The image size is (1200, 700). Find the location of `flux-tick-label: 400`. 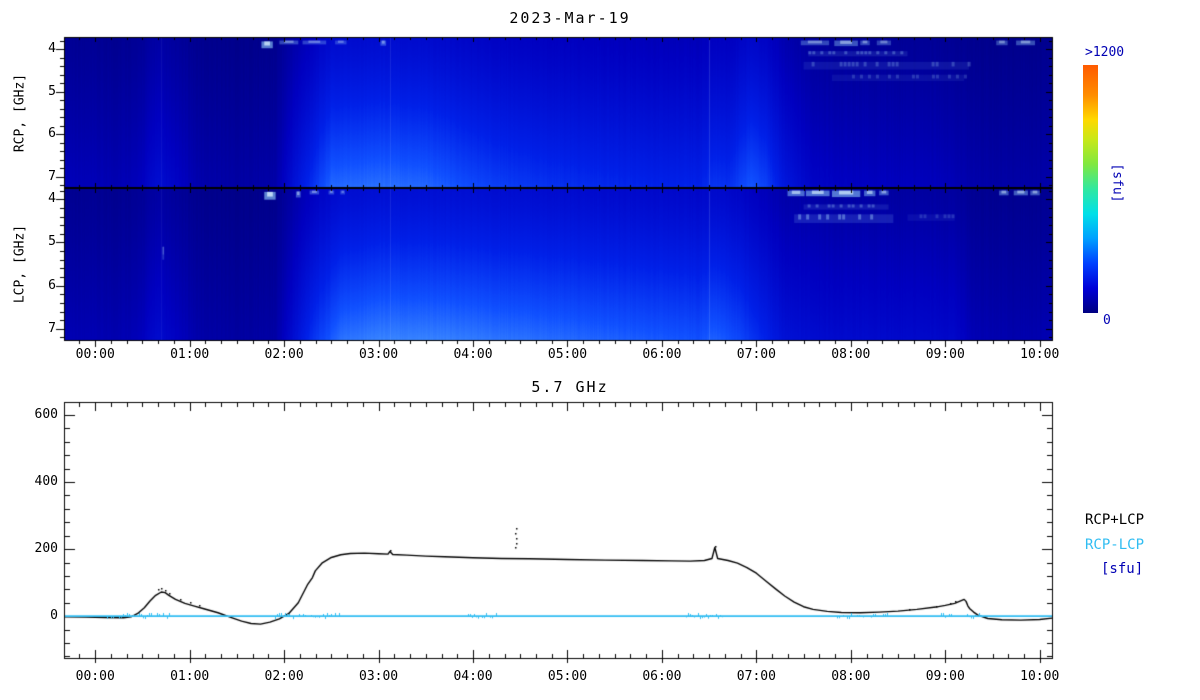

flux-tick-label: 400 is located at coordinates (46, 482).